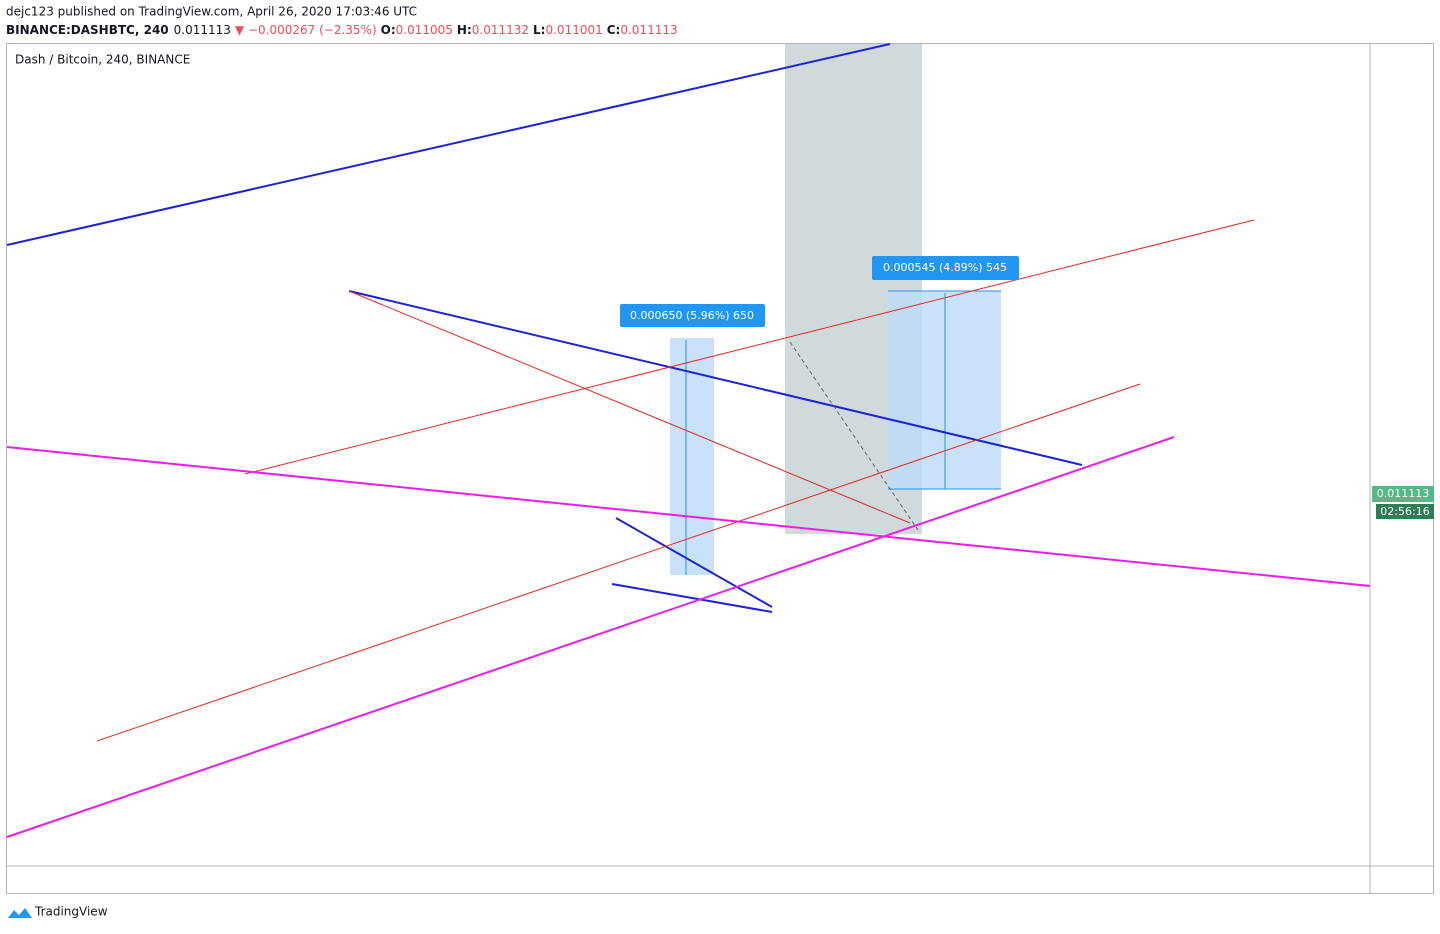 The height and width of the screenshot is (934, 1440). I want to click on countdown: 02:56:16, so click(1404, 511).